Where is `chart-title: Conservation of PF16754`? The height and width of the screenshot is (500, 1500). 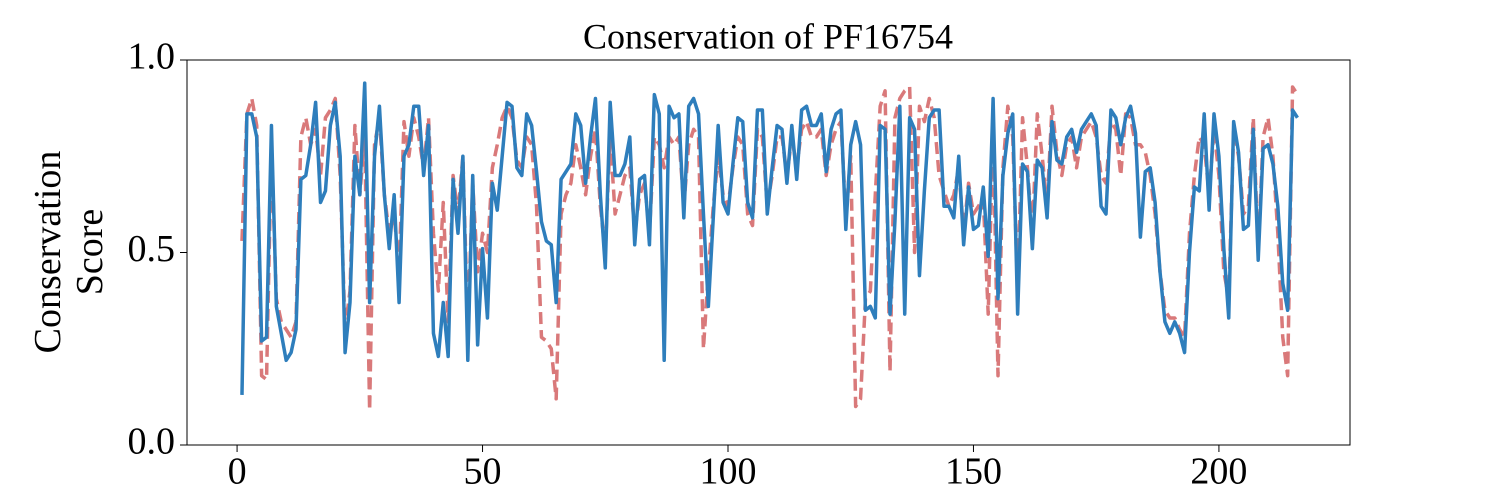
chart-title: Conservation of PF16754 is located at coordinates (768, 36).